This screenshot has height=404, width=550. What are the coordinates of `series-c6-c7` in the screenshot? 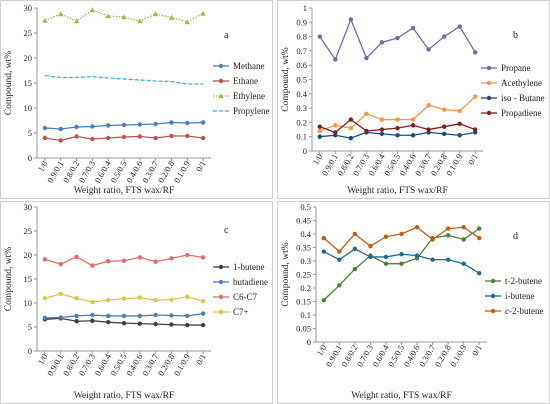 It's located at (124, 260).